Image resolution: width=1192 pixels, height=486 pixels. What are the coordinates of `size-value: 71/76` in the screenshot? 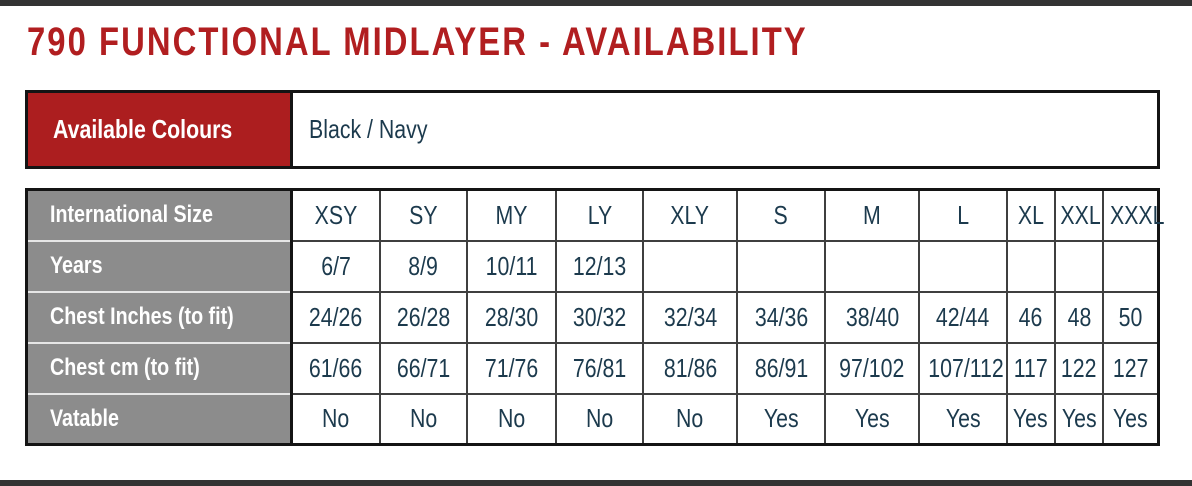 It's located at (511, 367).